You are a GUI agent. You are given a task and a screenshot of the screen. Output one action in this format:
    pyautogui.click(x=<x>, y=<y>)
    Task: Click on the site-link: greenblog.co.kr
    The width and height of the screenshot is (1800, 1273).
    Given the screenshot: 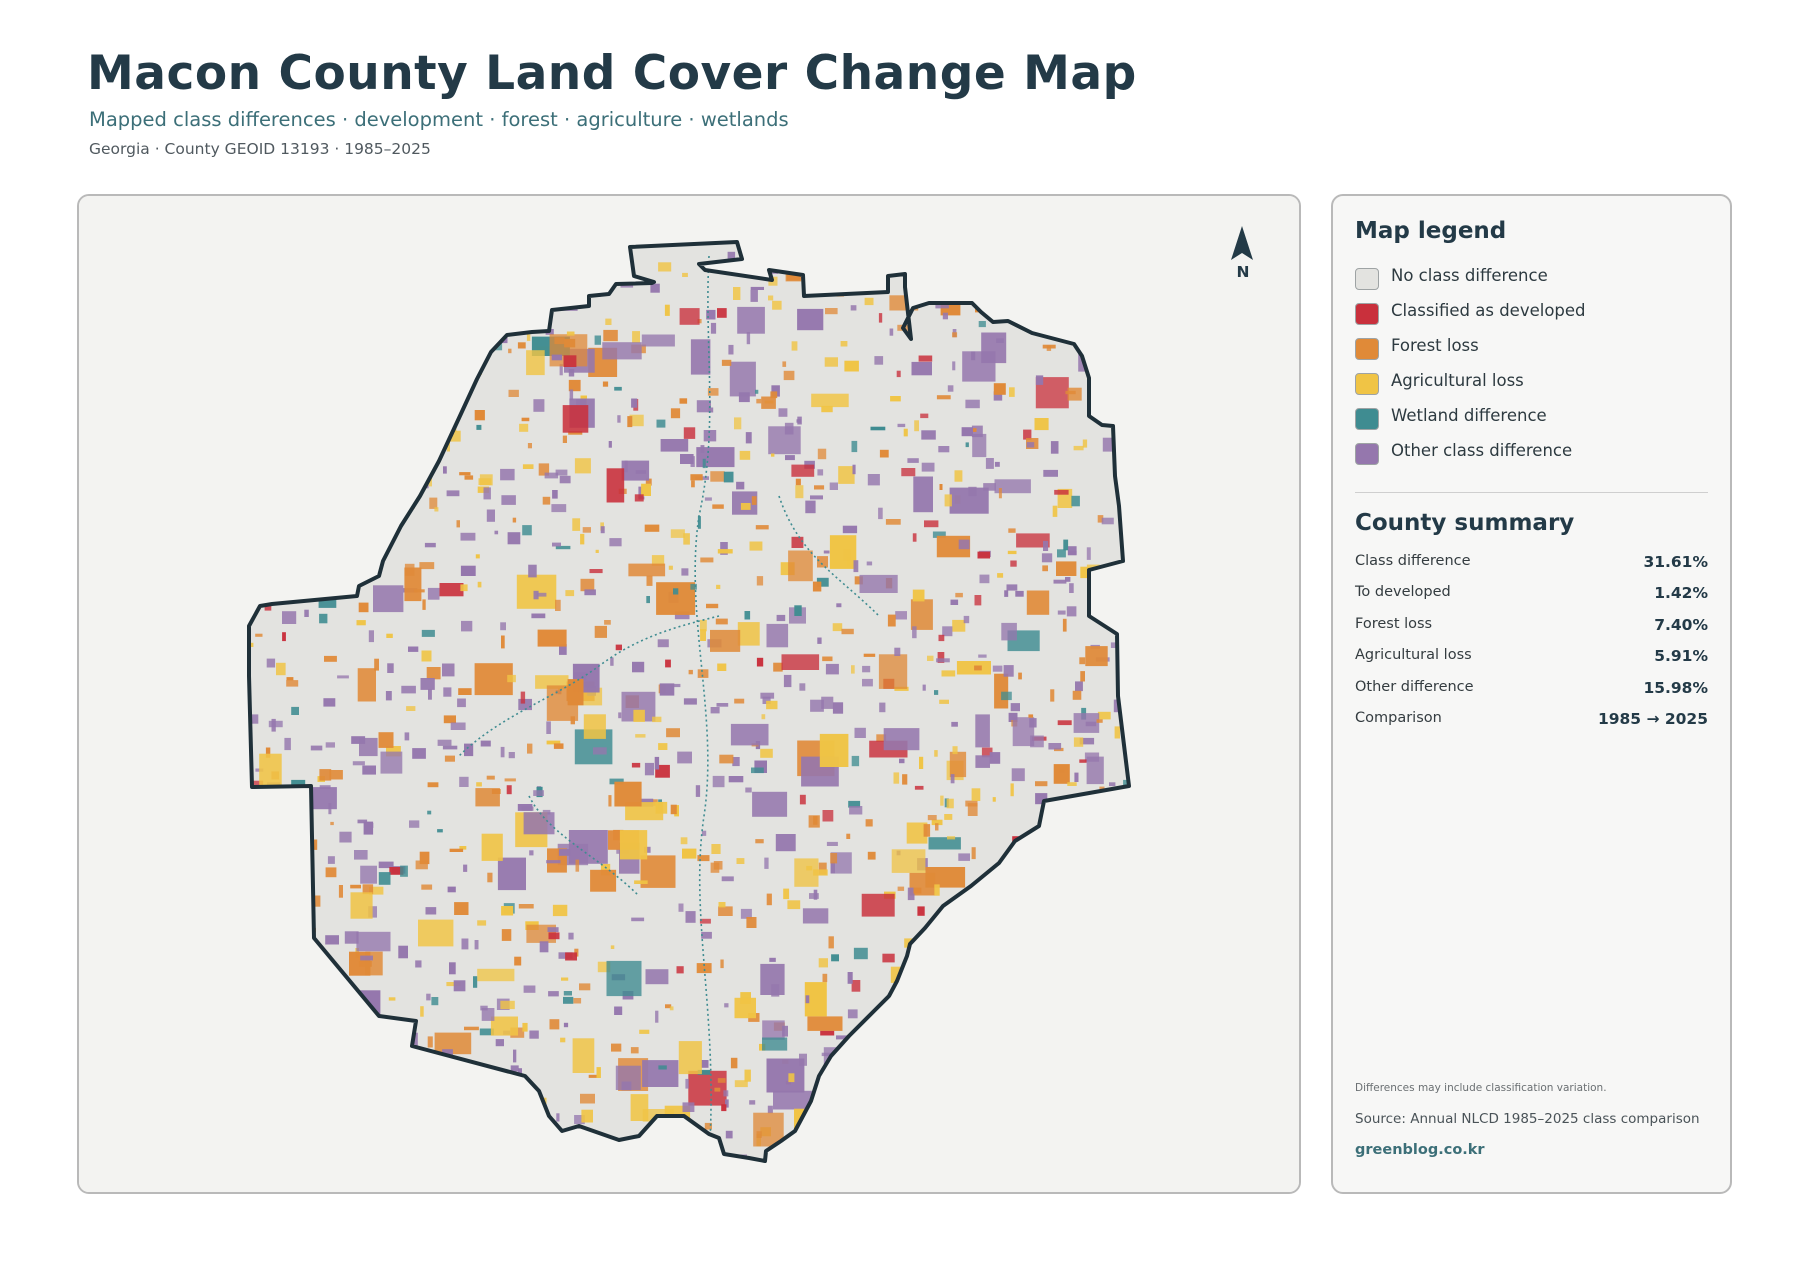 What is the action you would take?
    pyautogui.click(x=1420, y=1150)
    